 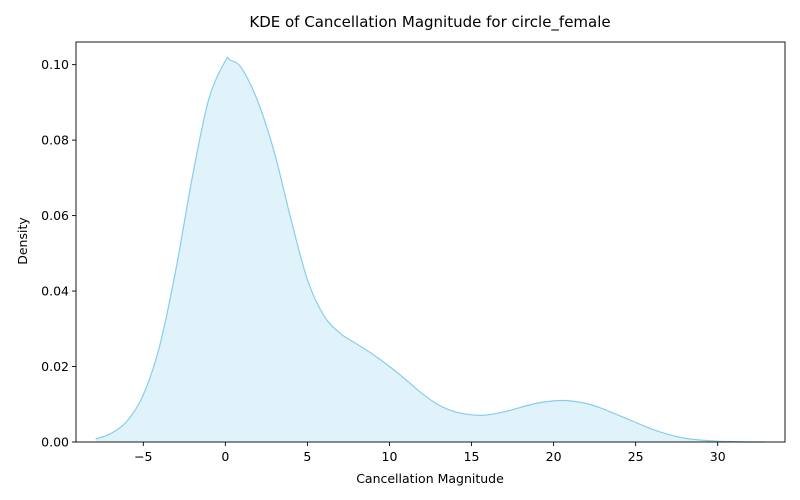 I want to click on x-tick-label: 25, so click(x=636, y=456).